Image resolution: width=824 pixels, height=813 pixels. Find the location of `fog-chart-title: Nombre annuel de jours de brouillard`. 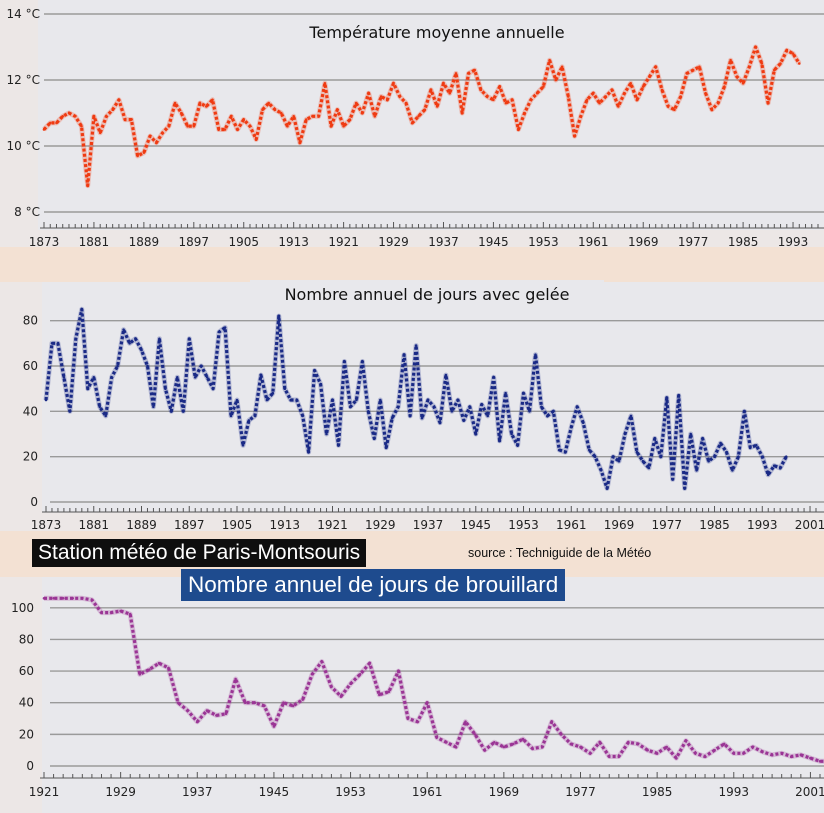

fog-chart-title: Nombre annuel de jours de brouillard is located at coordinates (373, 585).